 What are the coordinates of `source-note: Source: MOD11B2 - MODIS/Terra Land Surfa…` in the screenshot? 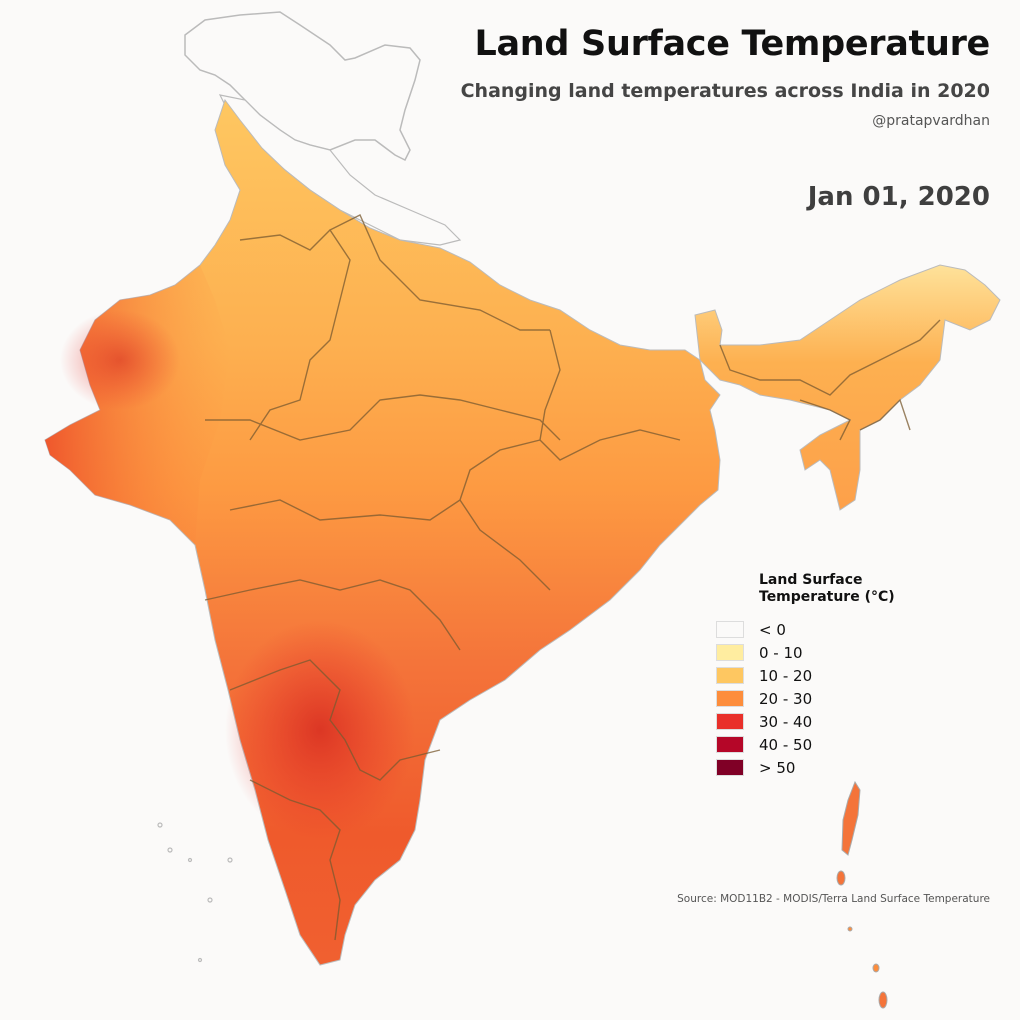 It's located at (833, 899).